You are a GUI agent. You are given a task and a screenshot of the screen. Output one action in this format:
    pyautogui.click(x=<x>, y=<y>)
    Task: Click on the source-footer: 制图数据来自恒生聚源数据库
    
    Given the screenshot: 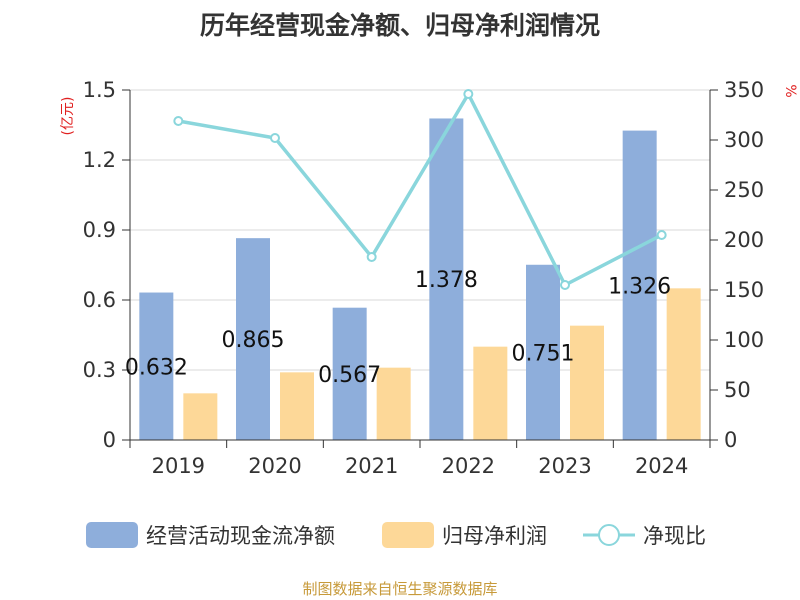 What is the action you would take?
    pyautogui.click(x=400, y=589)
    